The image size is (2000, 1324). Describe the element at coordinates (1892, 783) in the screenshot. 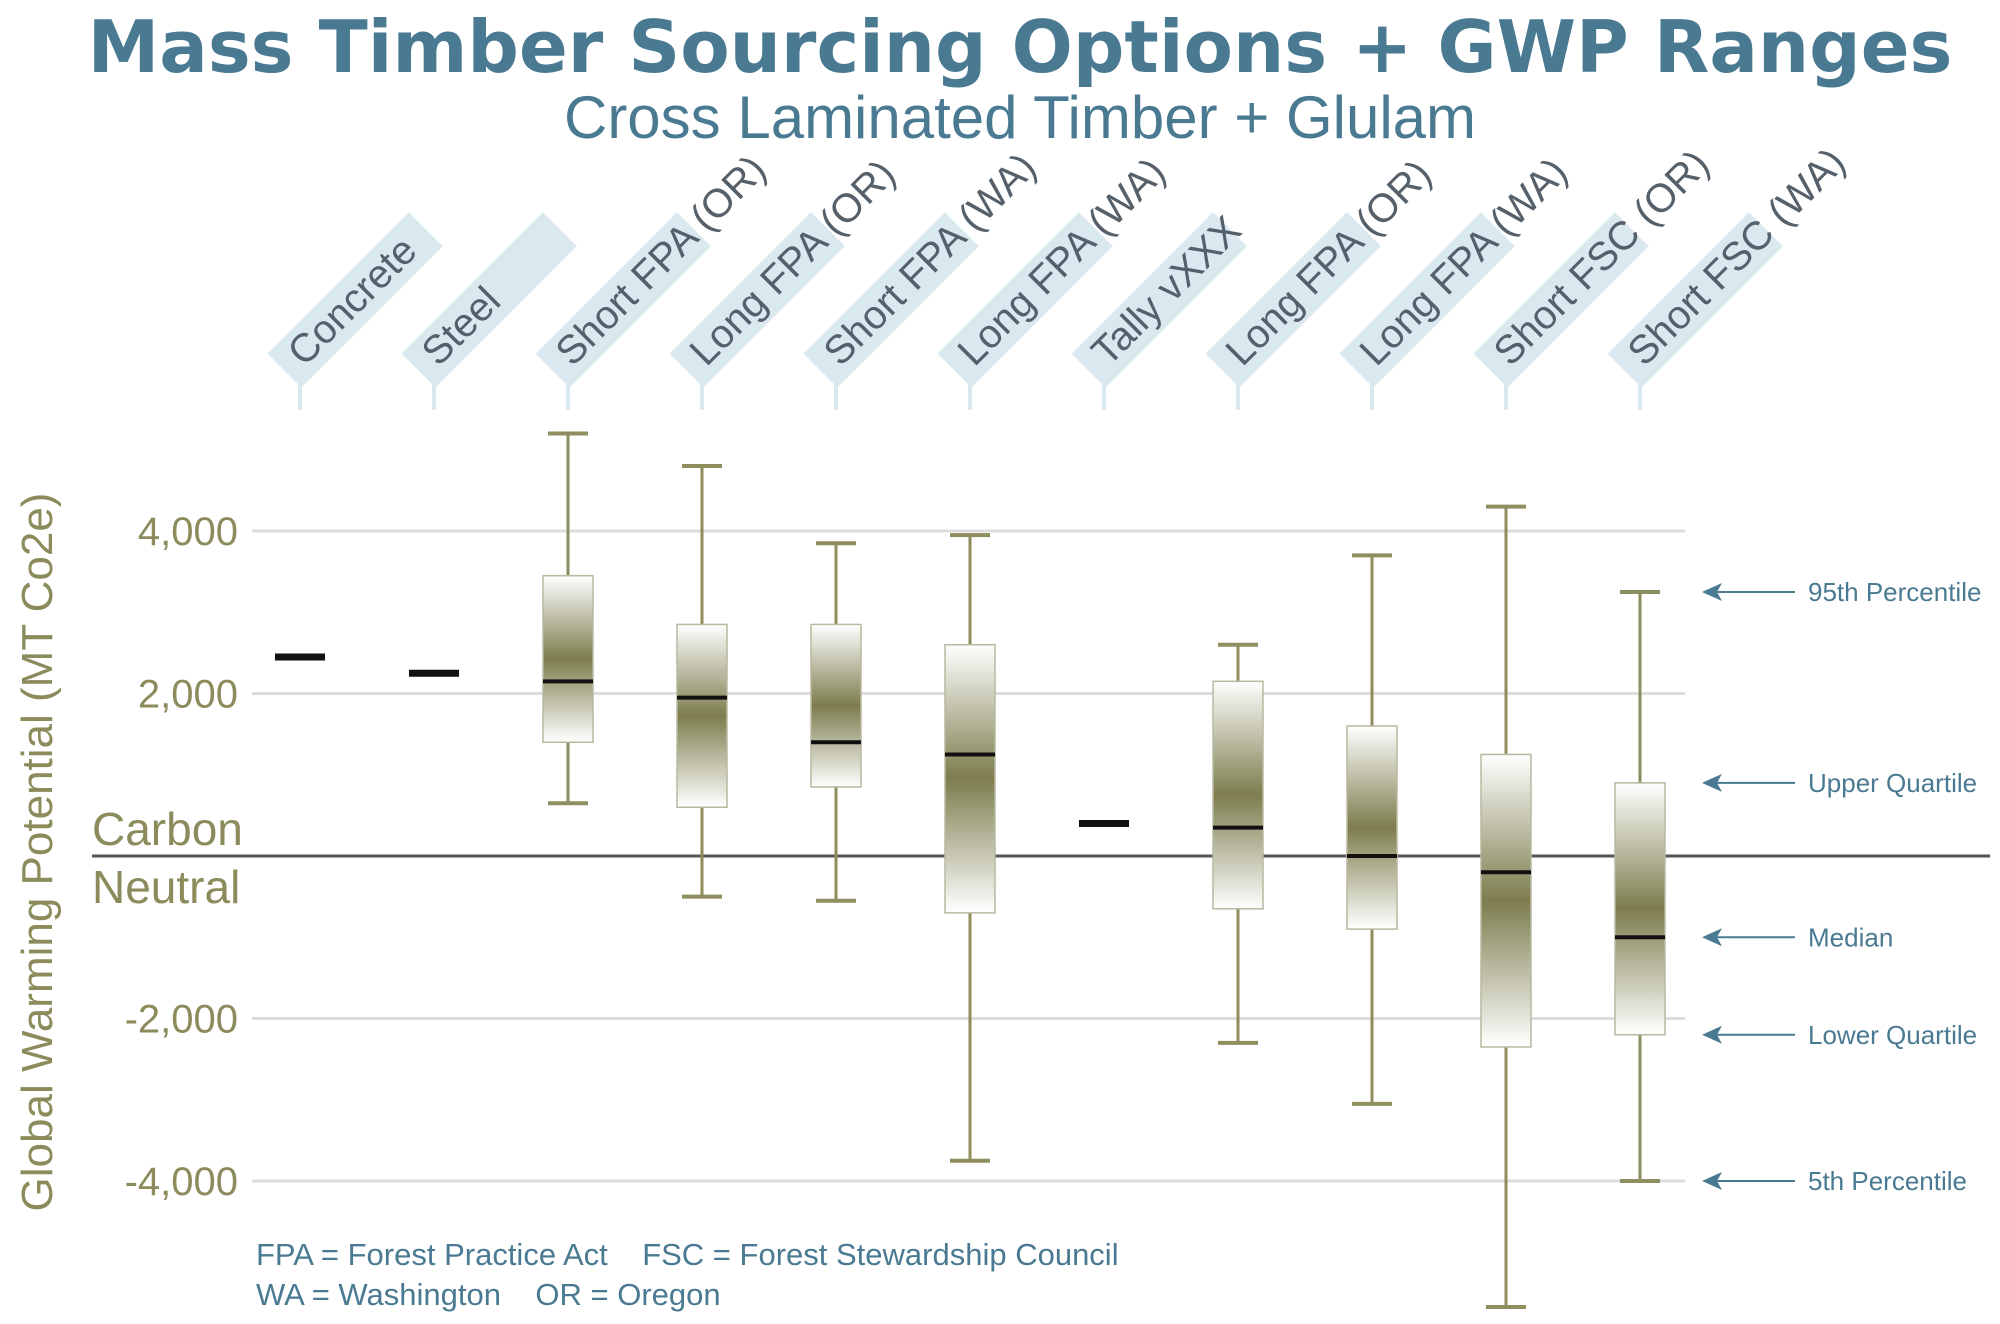

I see `legend-label-1: Upper Quartile` at that location.